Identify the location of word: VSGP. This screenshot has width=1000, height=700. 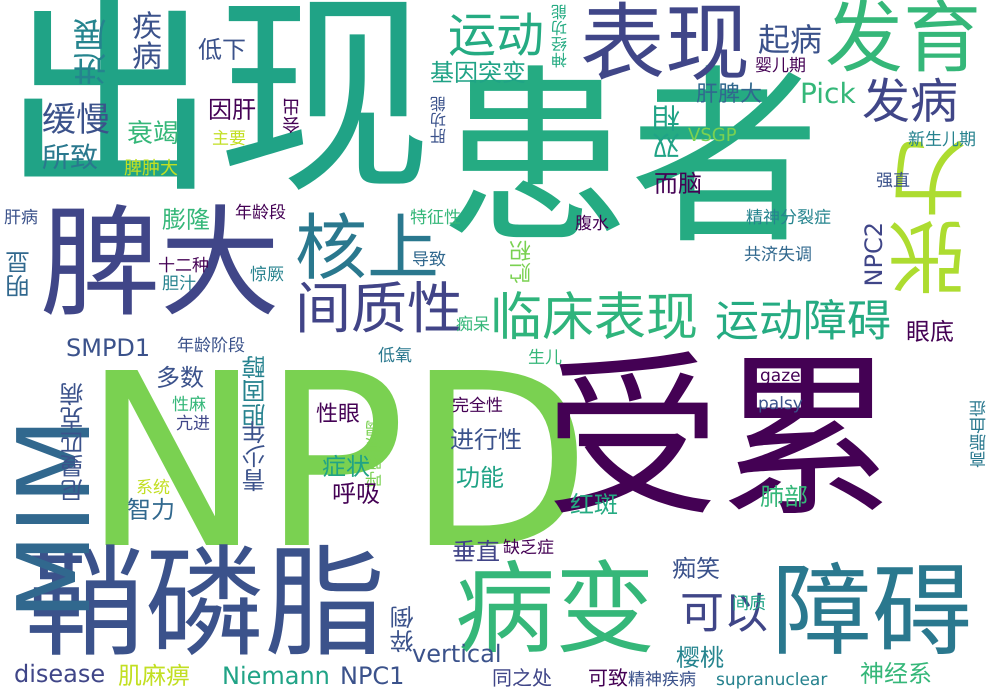
(712, 135).